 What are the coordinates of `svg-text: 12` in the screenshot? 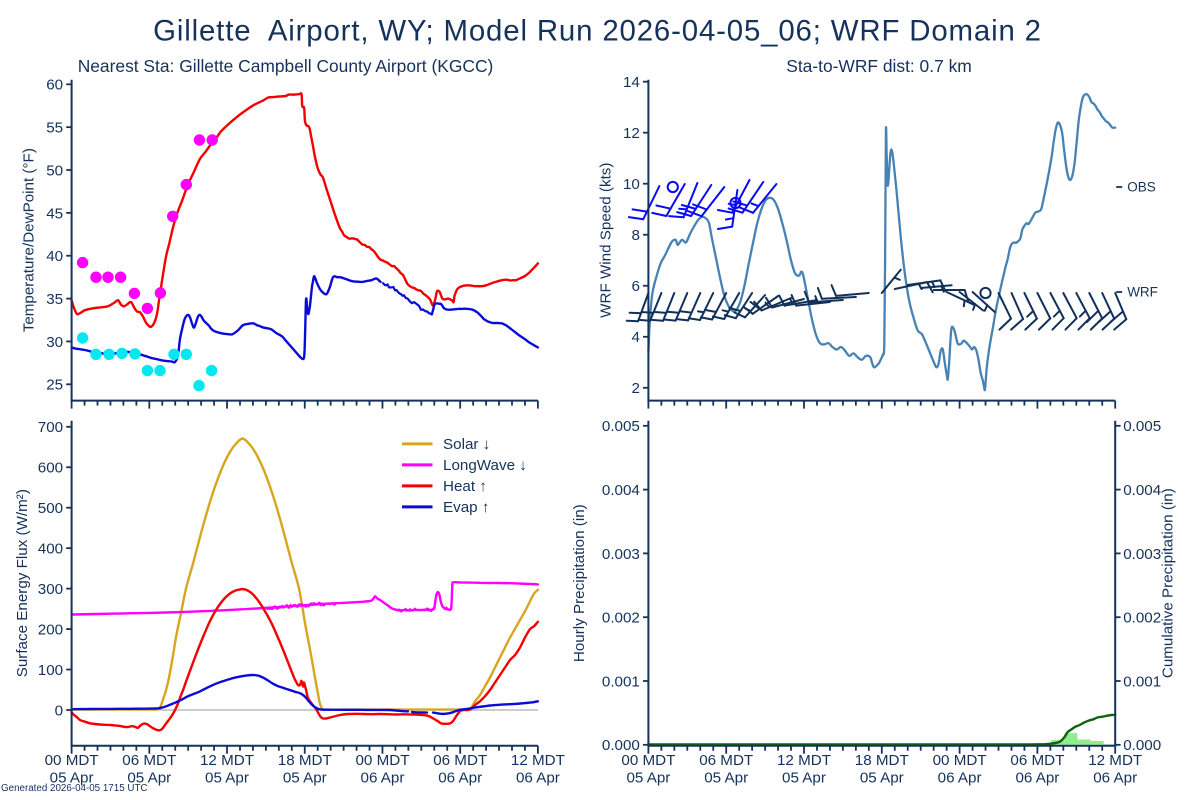 It's located at (631, 133).